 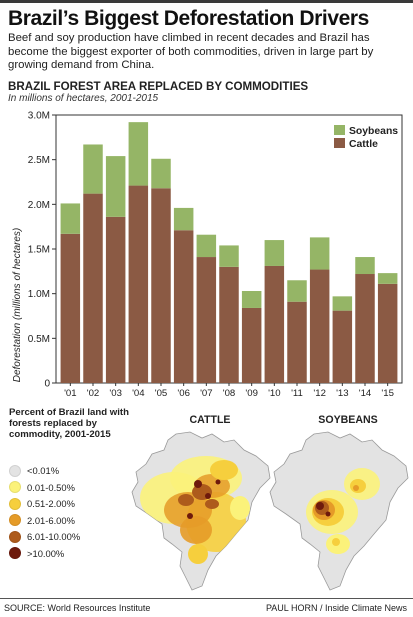 What do you see at coordinates (365, 393) in the screenshot?
I see `x-tick-label: '14` at bounding box center [365, 393].